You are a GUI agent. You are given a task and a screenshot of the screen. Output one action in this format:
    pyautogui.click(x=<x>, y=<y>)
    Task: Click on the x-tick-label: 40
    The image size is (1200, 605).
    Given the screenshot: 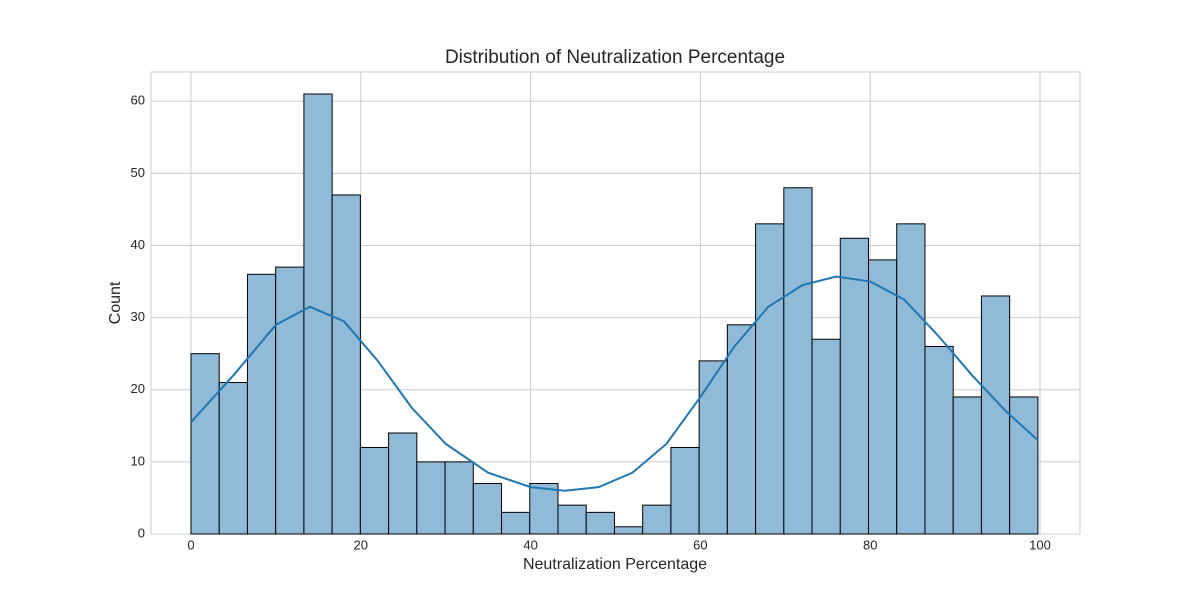 What is the action you would take?
    pyautogui.click(x=530, y=544)
    